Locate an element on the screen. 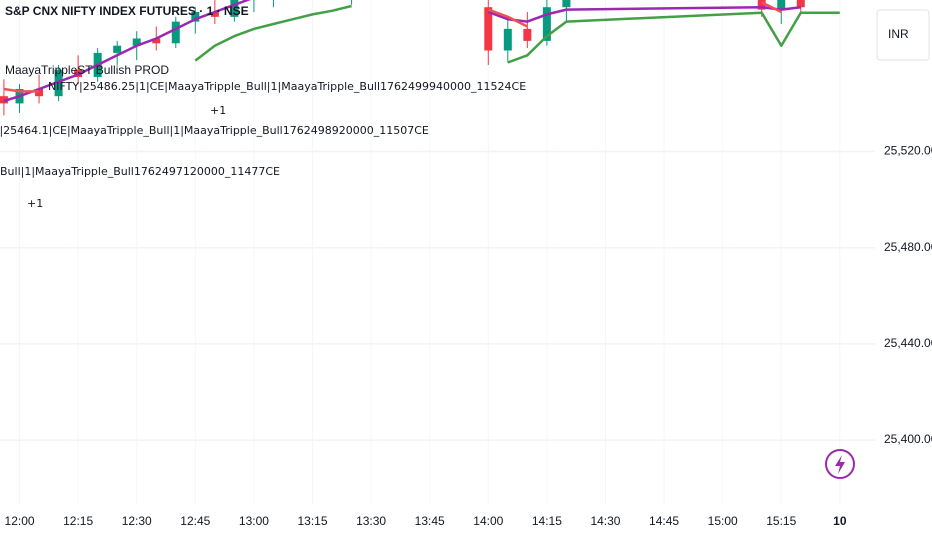  x-tick-label: 13:30 is located at coordinates (371, 521).